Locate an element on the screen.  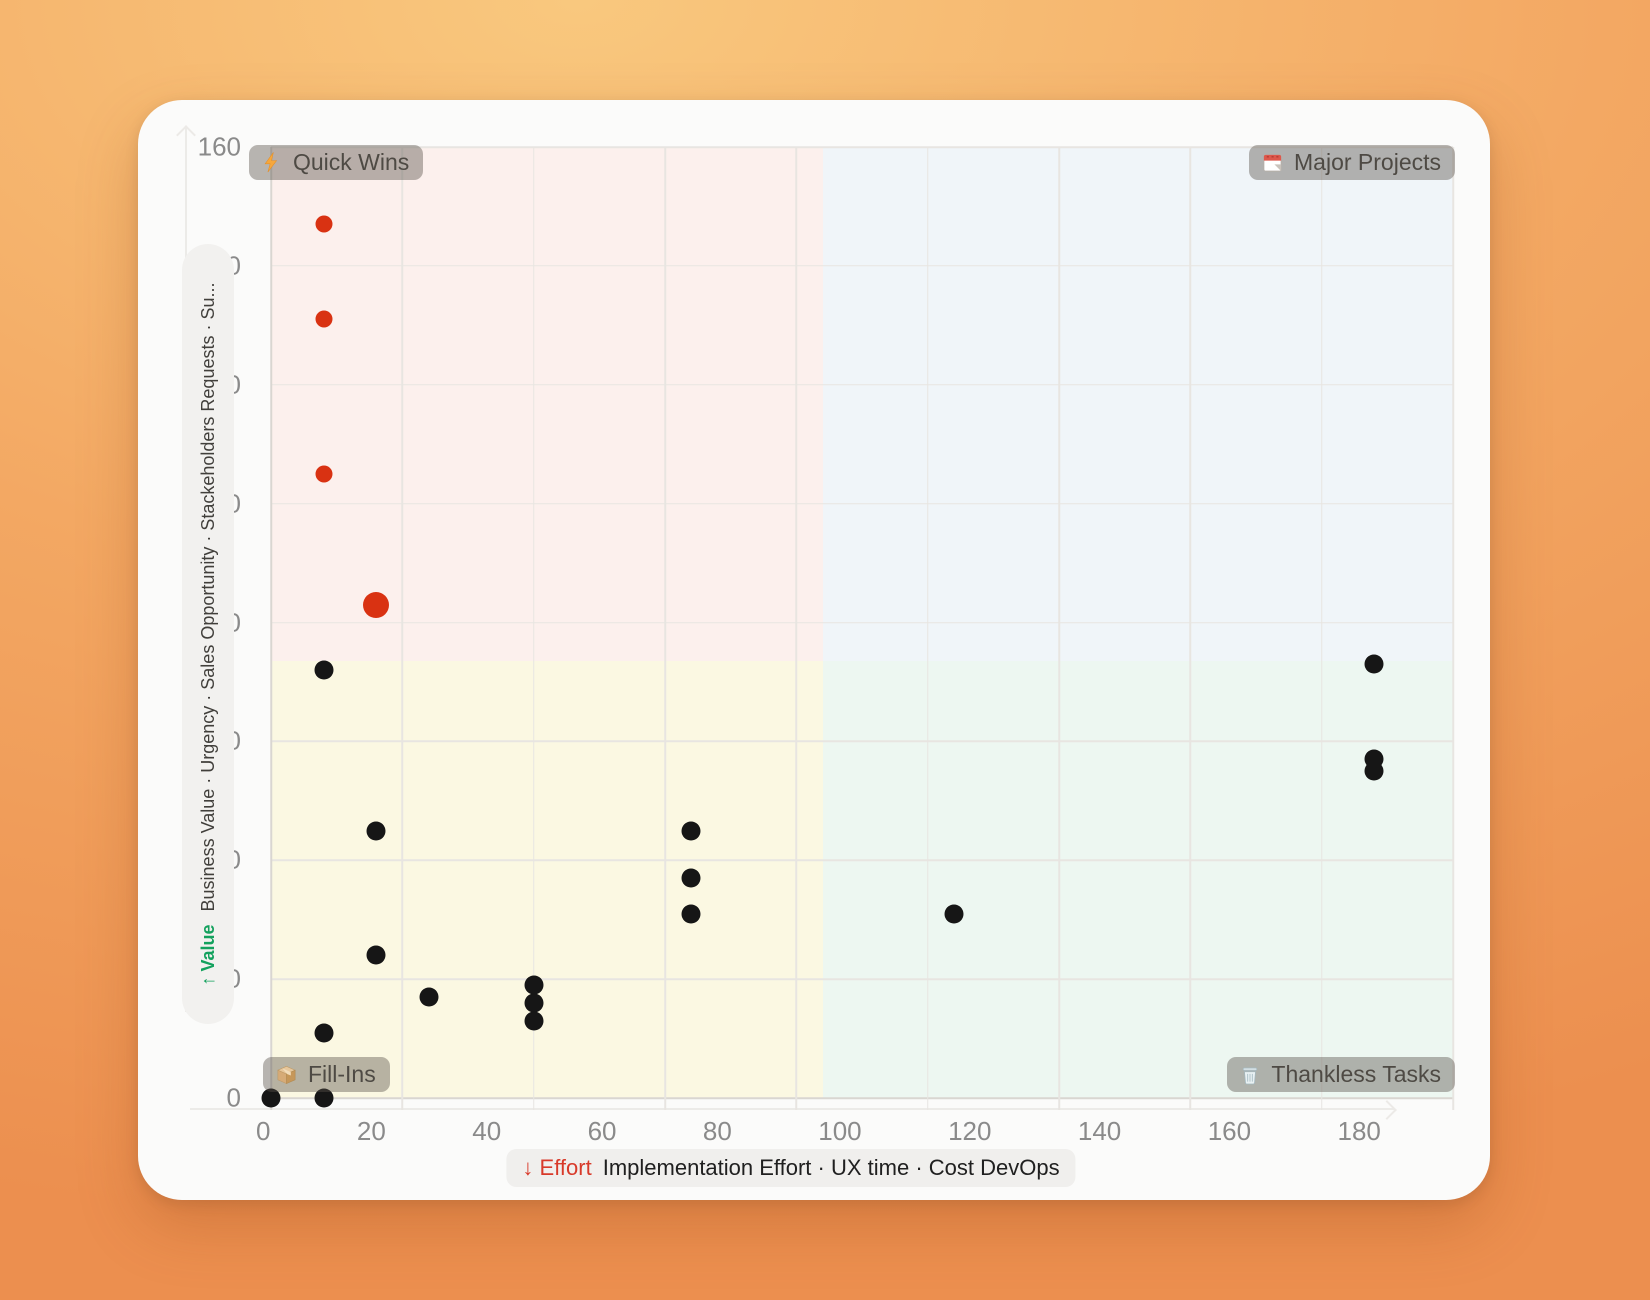
quadrant-label-fill-ins: Fill-Ins is located at coordinates (326, 1074).